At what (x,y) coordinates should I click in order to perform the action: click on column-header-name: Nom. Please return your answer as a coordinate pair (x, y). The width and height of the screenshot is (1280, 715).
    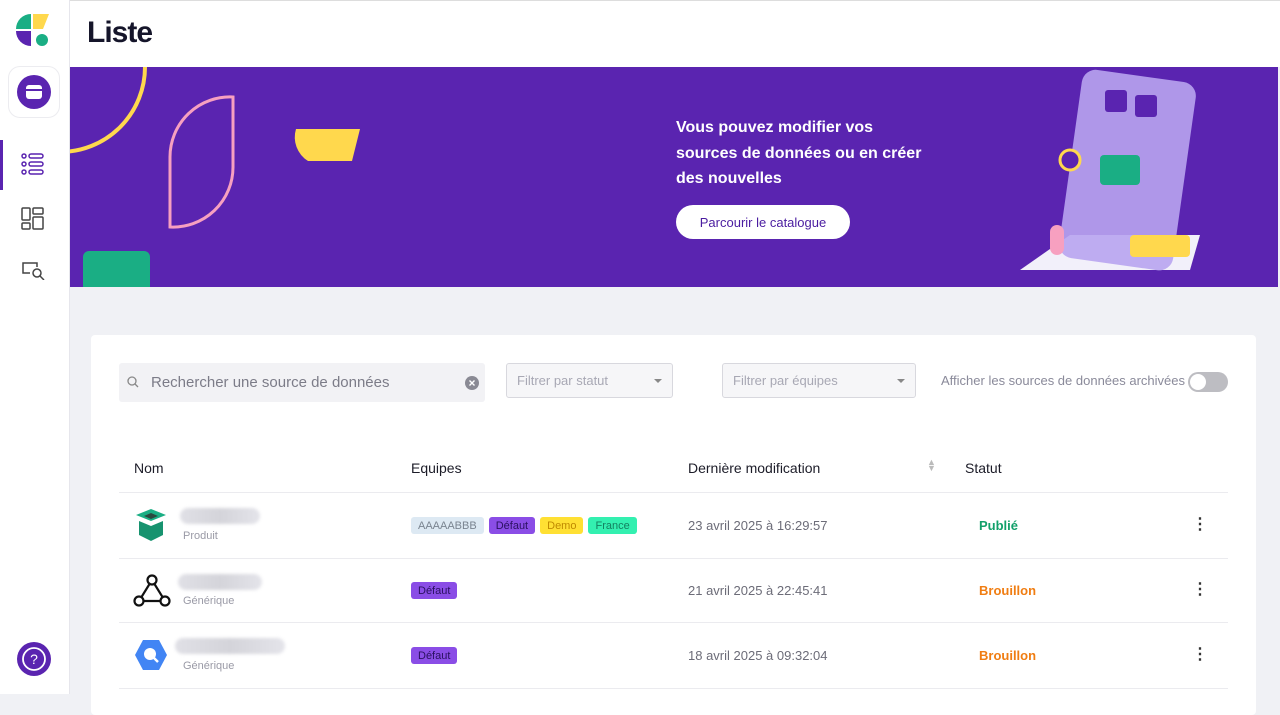
    Looking at the image, I should click on (149, 468).